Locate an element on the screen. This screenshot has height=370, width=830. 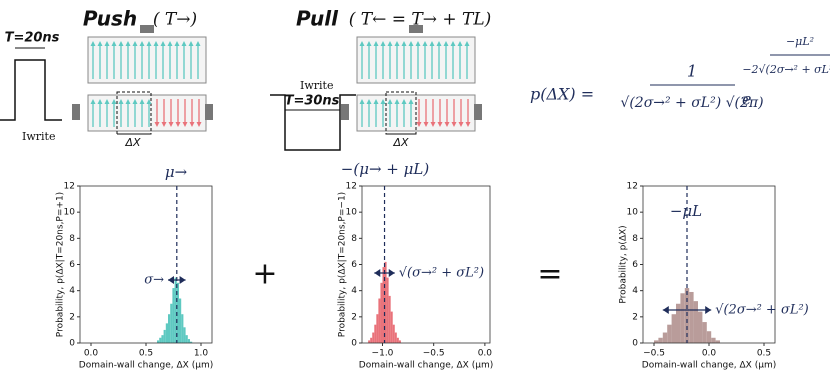
x-tick-label: −1.0 is located at coordinates (383, 354).